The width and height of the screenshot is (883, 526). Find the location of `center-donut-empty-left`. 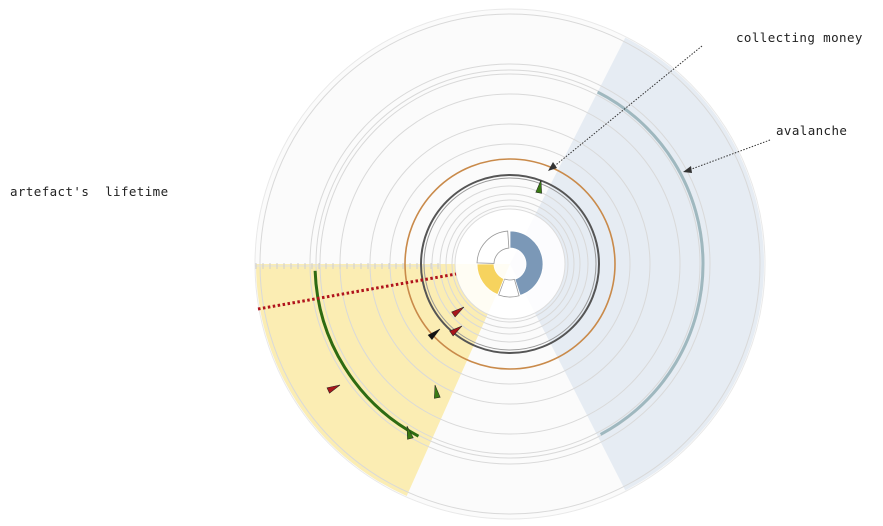

center-donut-empty-left is located at coordinates (493, 247).